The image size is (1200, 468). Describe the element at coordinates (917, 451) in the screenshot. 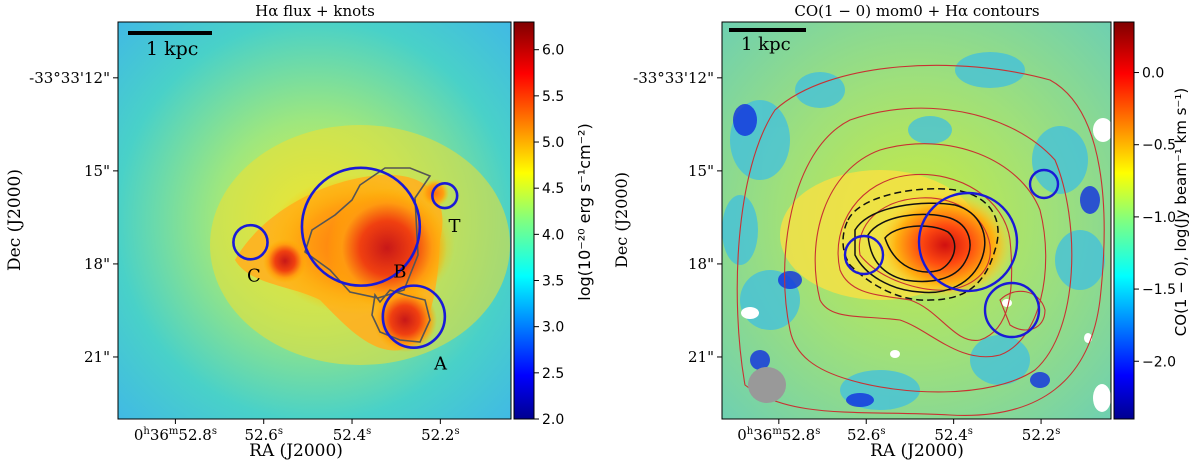

I see `right-xlabel: RA (J2000)` at that location.